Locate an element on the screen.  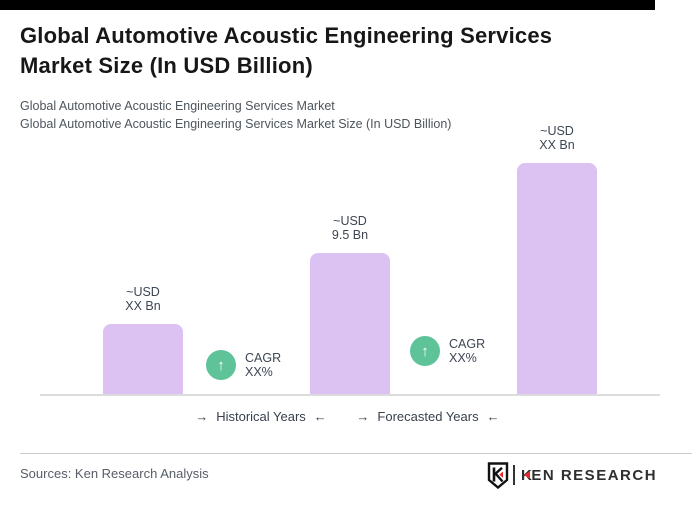
page-title-line2: Market Size (In USD Billion) is located at coordinates (166, 65).